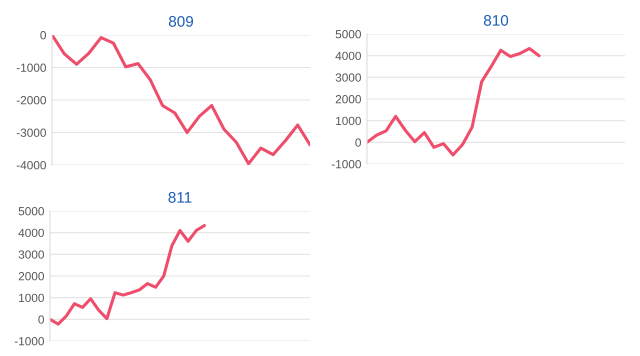 The image size is (640, 356). Describe the element at coordinates (31, 132) in the screenshot. I see `y-tick-label: -3000` at that location.